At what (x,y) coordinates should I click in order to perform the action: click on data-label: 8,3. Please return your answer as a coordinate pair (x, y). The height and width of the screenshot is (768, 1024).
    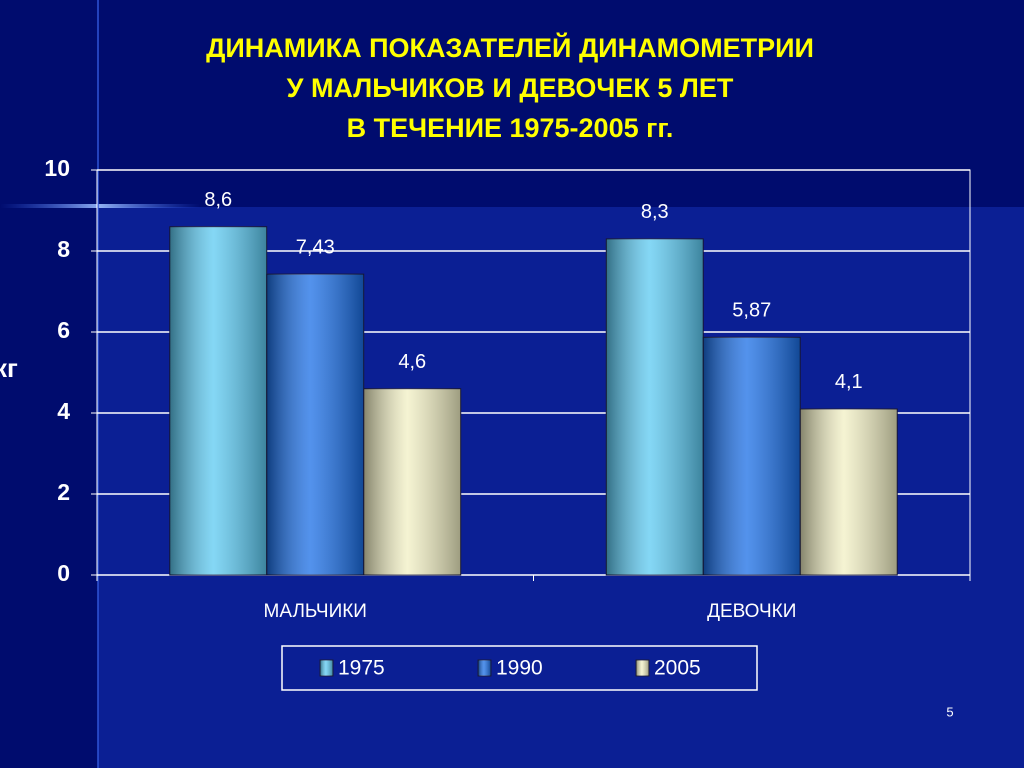
    Looking at the image, I should click on (655, 212).